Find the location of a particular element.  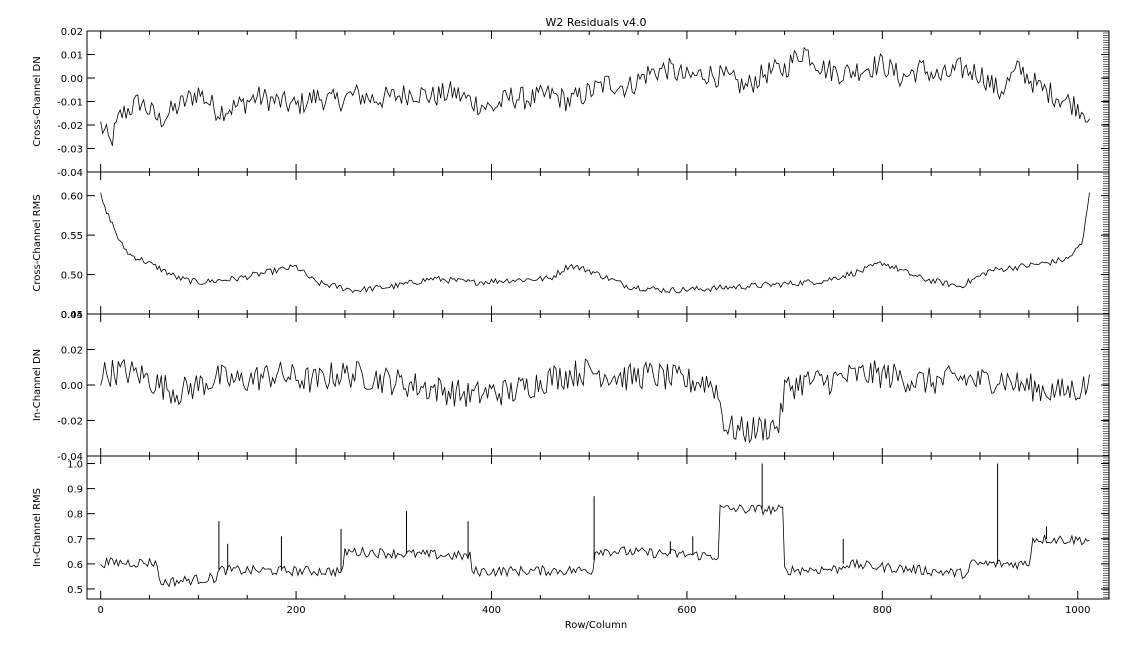

y-tick-label: 0.5 is located at coordinates (75, 590).